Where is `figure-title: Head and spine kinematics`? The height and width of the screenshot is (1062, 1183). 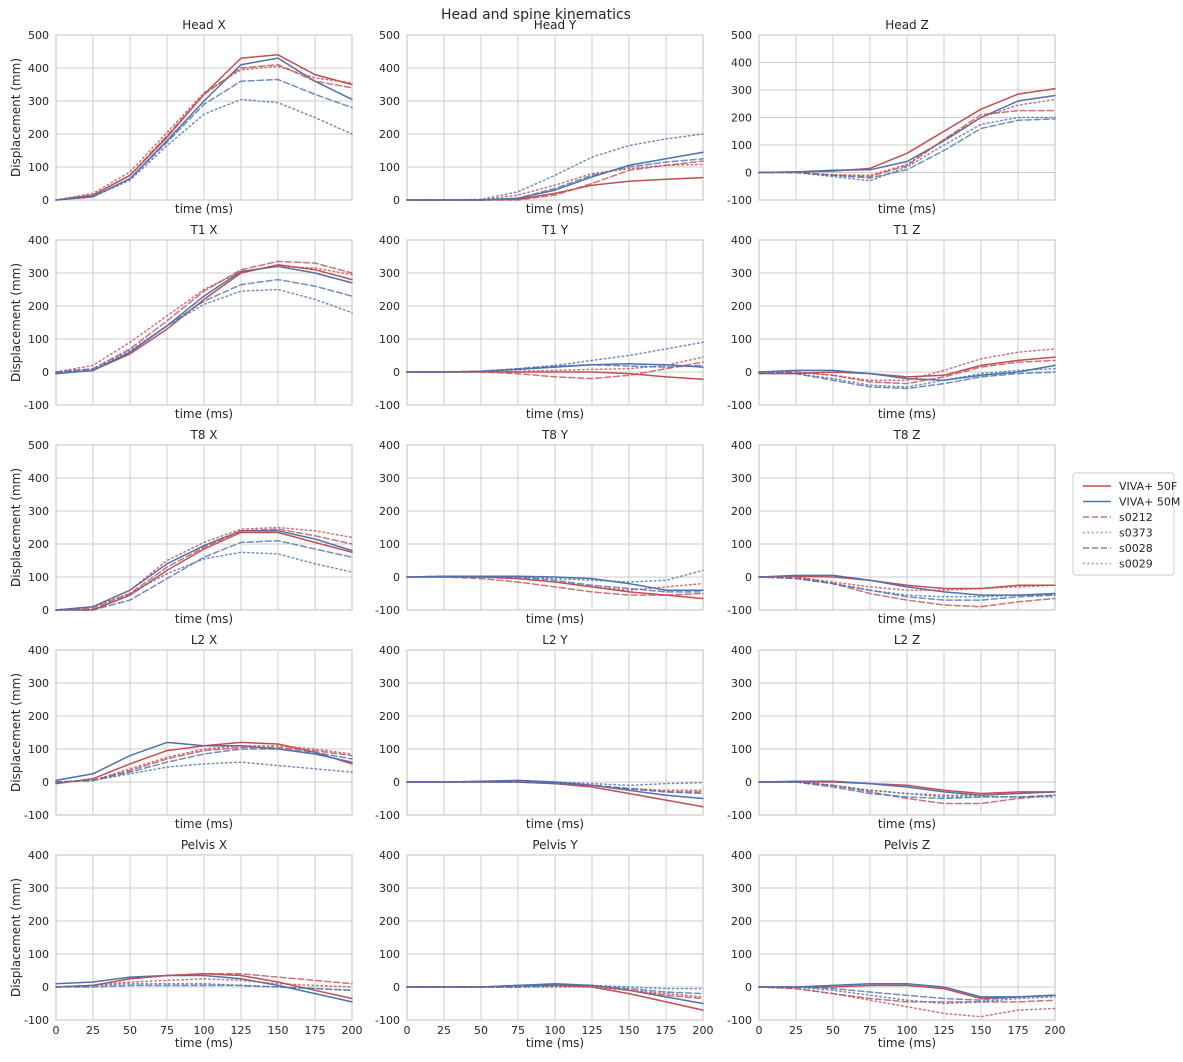 figure-title: Head and spine kinematics is located at coordinates (536, 15).